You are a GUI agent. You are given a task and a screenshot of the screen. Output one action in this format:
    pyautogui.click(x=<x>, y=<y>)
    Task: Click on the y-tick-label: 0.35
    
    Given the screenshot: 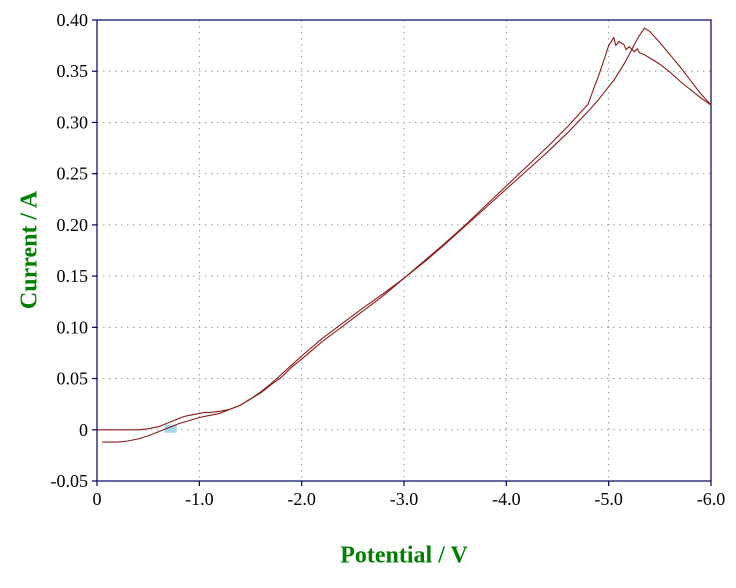 What is the action you would take?
    pyautogui.click(x=73, y=71)
    